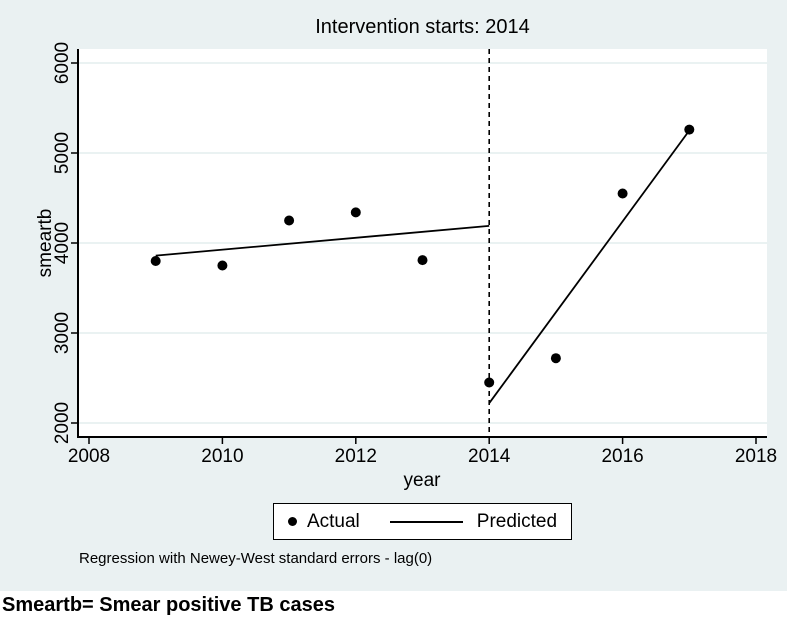 Image resolution: width=787 pixels, height=620 pixels. Describe the element at coordinates (422, 480) in the screenshot. I see `x-axis-label: year` at that location.